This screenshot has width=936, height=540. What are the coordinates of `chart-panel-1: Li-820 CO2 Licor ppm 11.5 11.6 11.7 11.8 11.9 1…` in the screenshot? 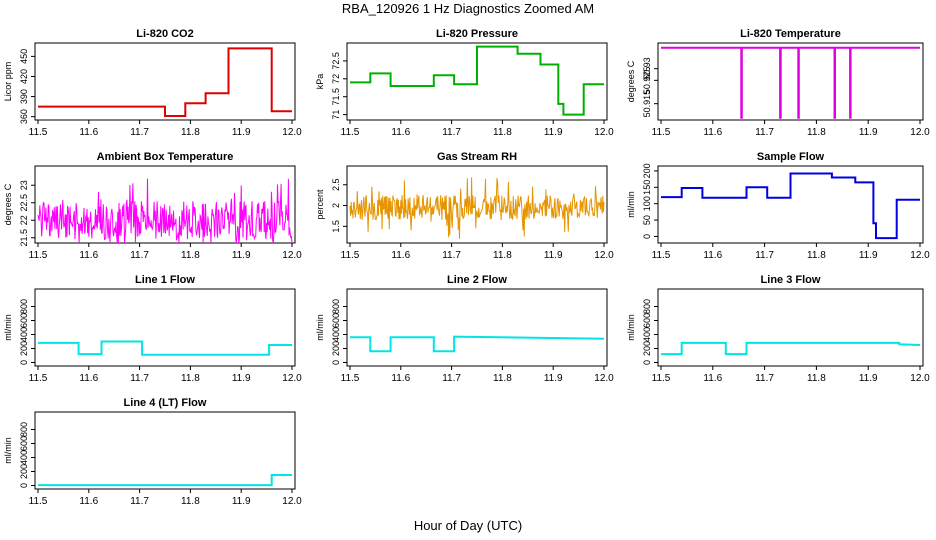 It's located at (152, 83).